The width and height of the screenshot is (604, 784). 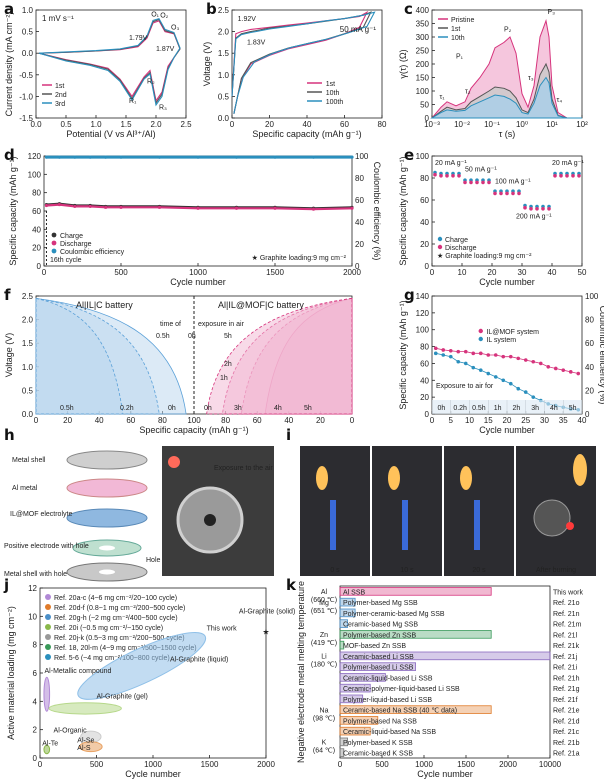 I want to click on drt-area-10th, so click(x=506, y=97).